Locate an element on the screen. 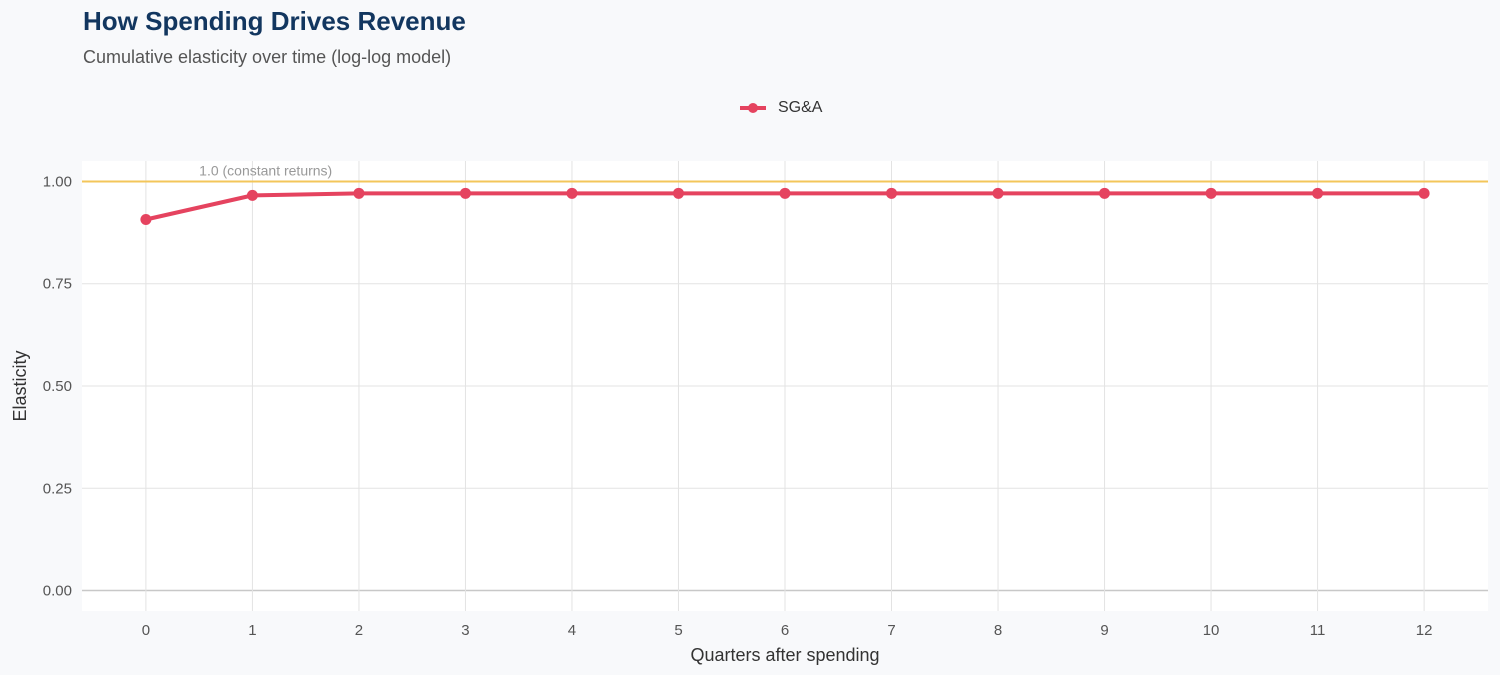 Image resolution: width=1500 pixels, height=675 pixels. y-tick-label: 0.25 is located at coordinates (57, 488).